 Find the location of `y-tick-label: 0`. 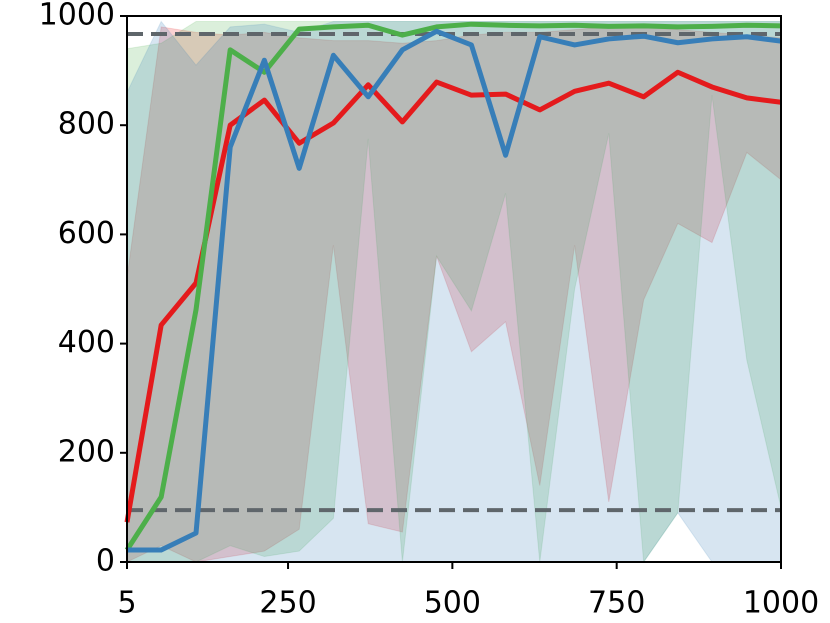

y-tick-label: 0 is located at coordinates (105, 561).